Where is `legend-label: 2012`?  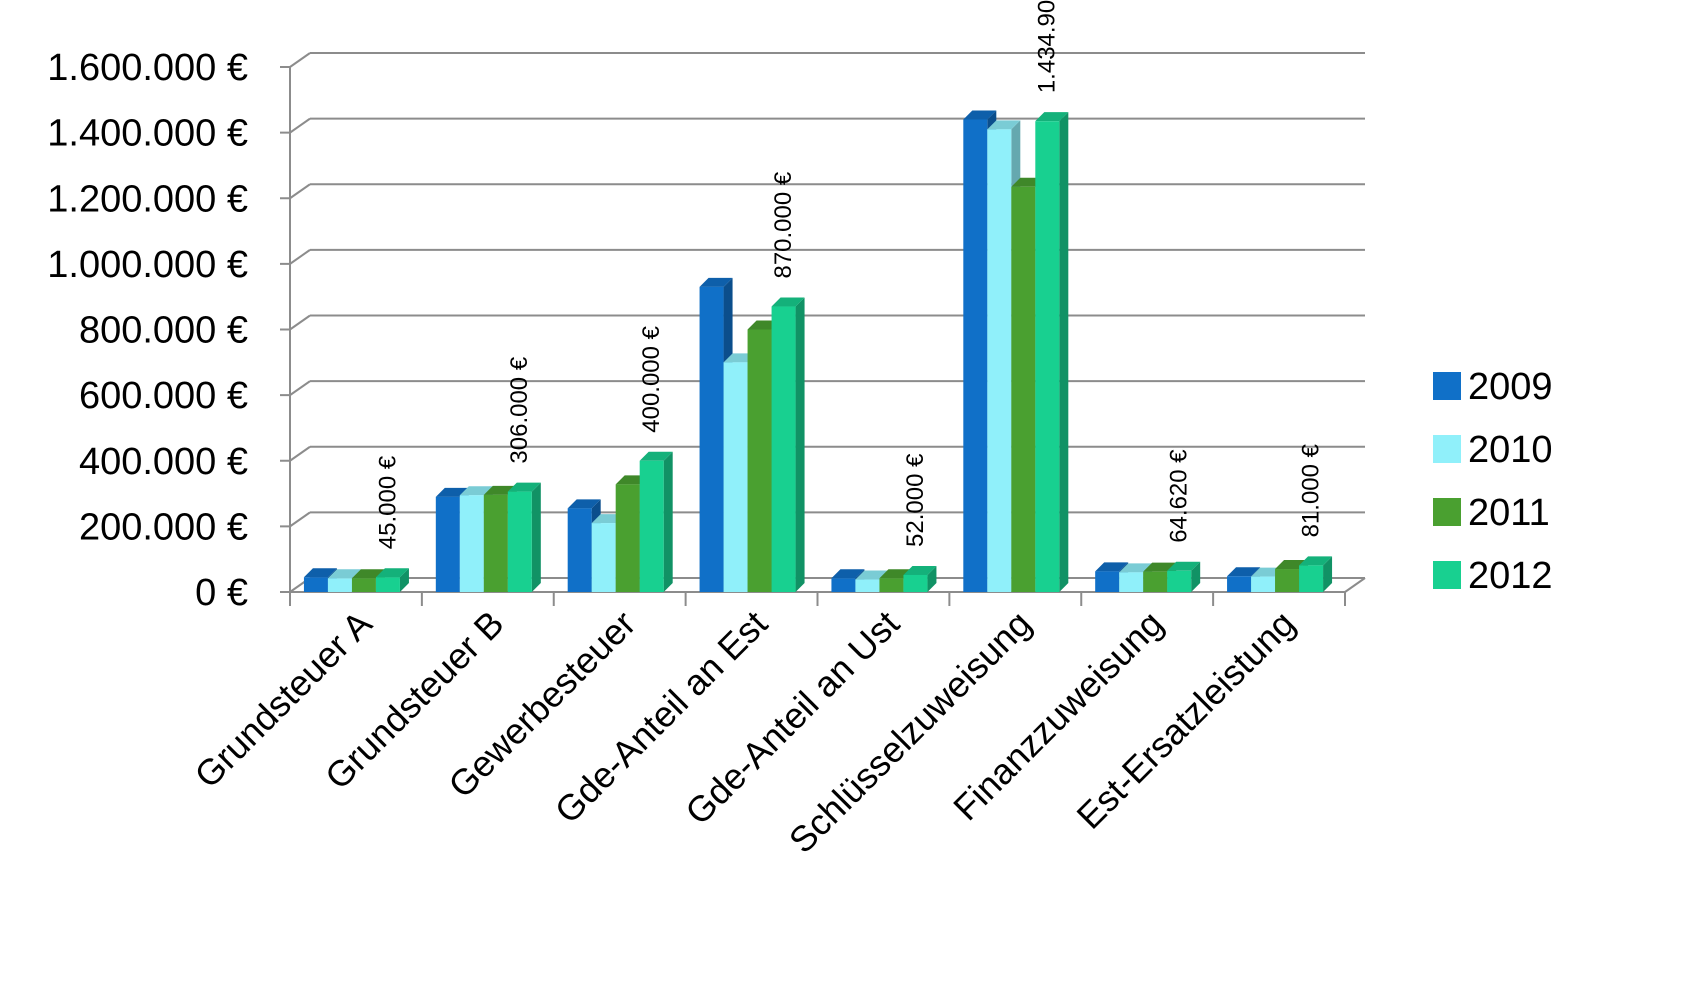 legend-label: 2012 is located at coordinates (1510, 576).